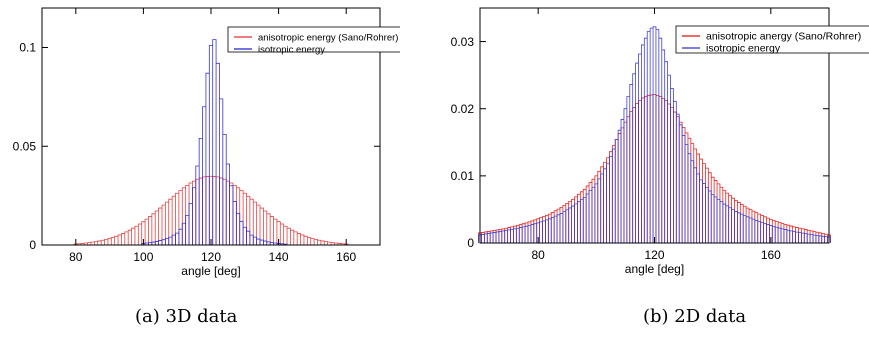 This screenshot has width=869, height=352. I want to click on x-tick-label: 100, so click(143, 257).